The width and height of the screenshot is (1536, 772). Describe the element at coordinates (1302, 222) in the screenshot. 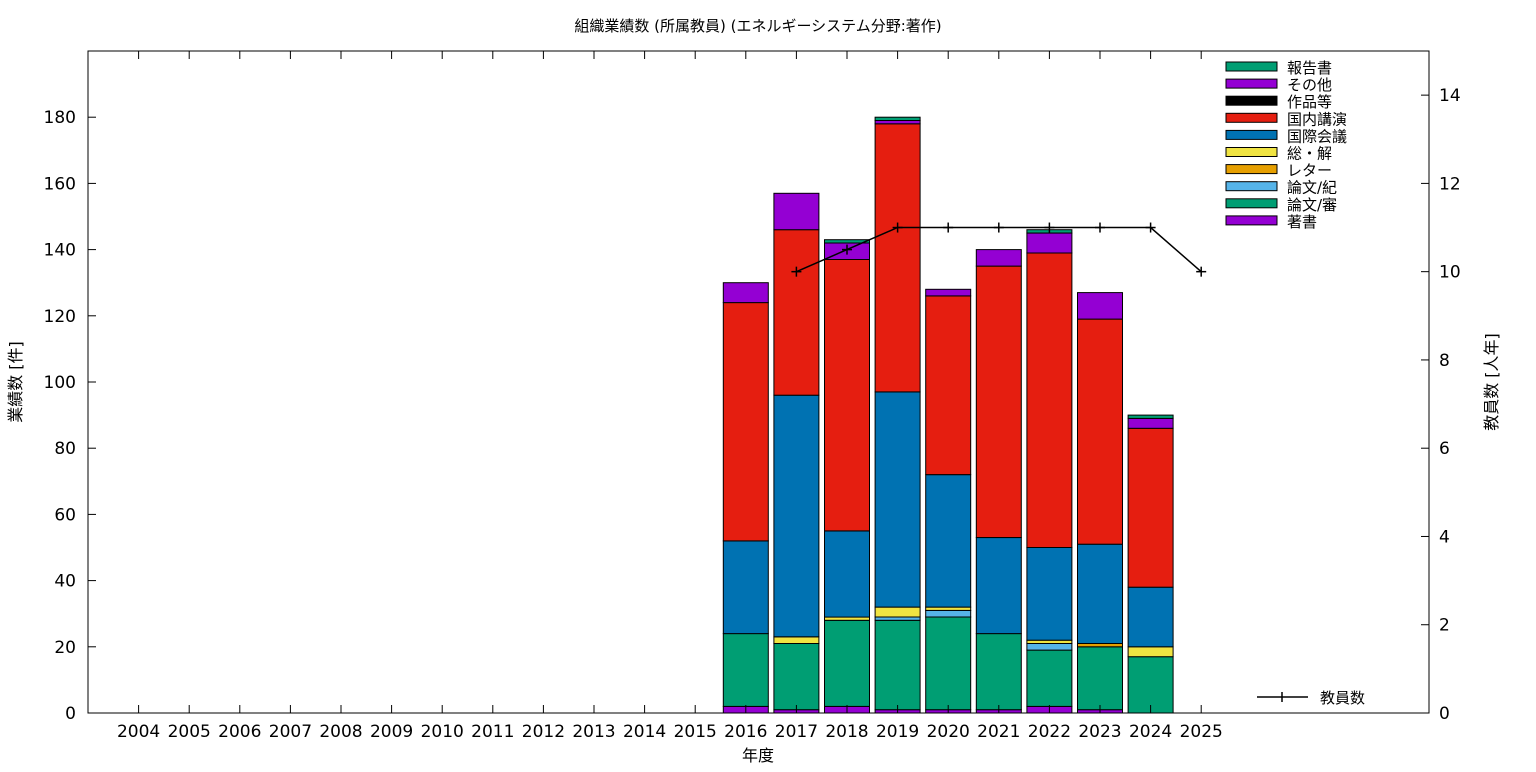

I see `legend-label: 著書` at that location.